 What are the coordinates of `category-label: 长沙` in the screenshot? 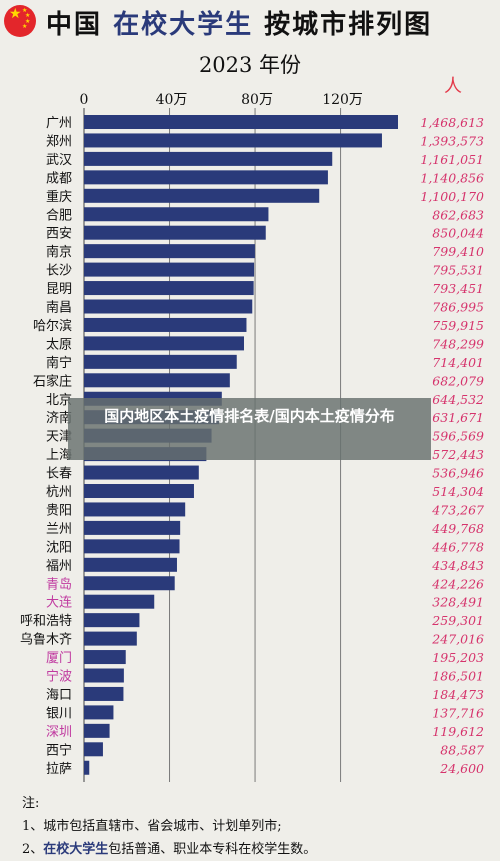 It's located at (59, 271).